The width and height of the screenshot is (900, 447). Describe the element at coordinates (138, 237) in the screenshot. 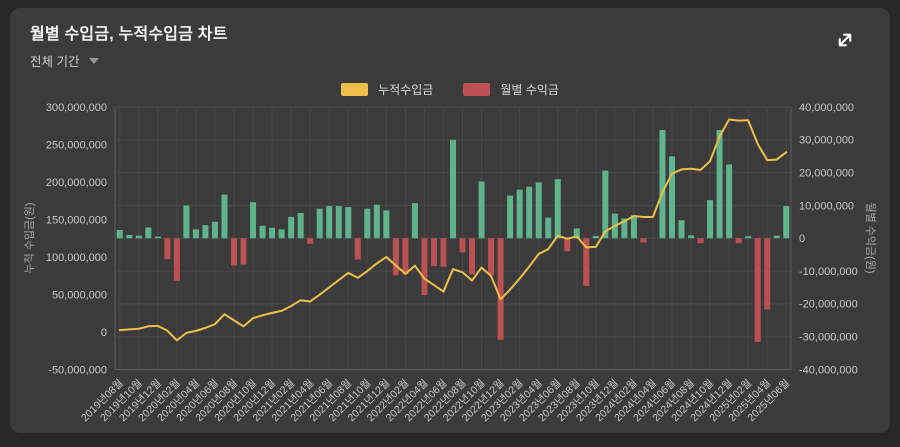

I see `monthly-bar-2019년10월` at that location.